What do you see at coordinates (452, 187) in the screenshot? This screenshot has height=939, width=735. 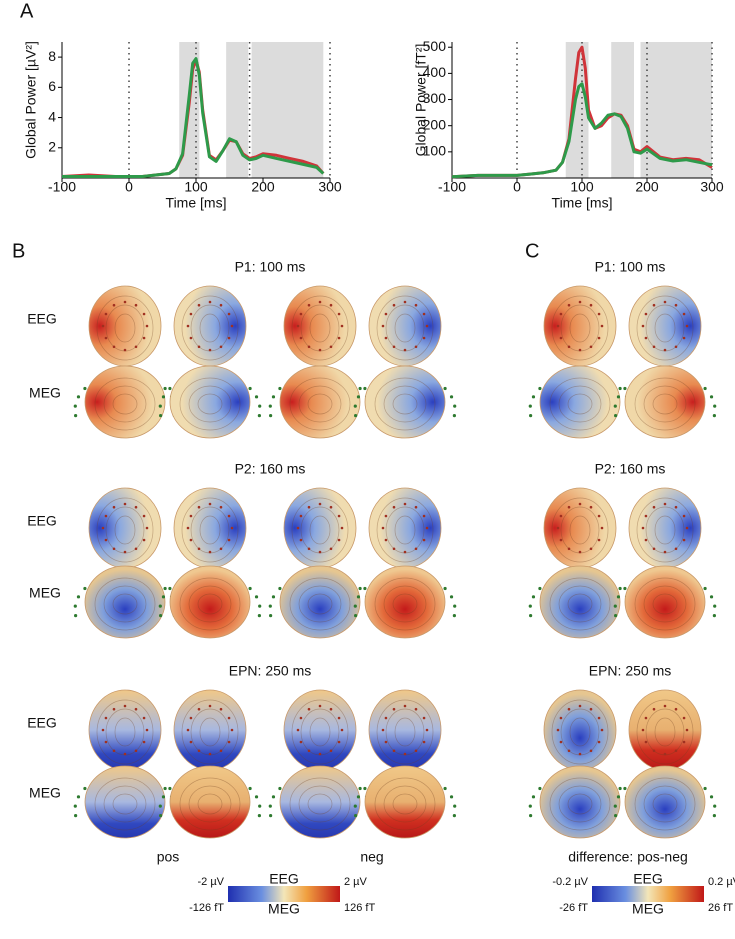 I see `x-tick-label: -100` at bounding box center [452, 187].